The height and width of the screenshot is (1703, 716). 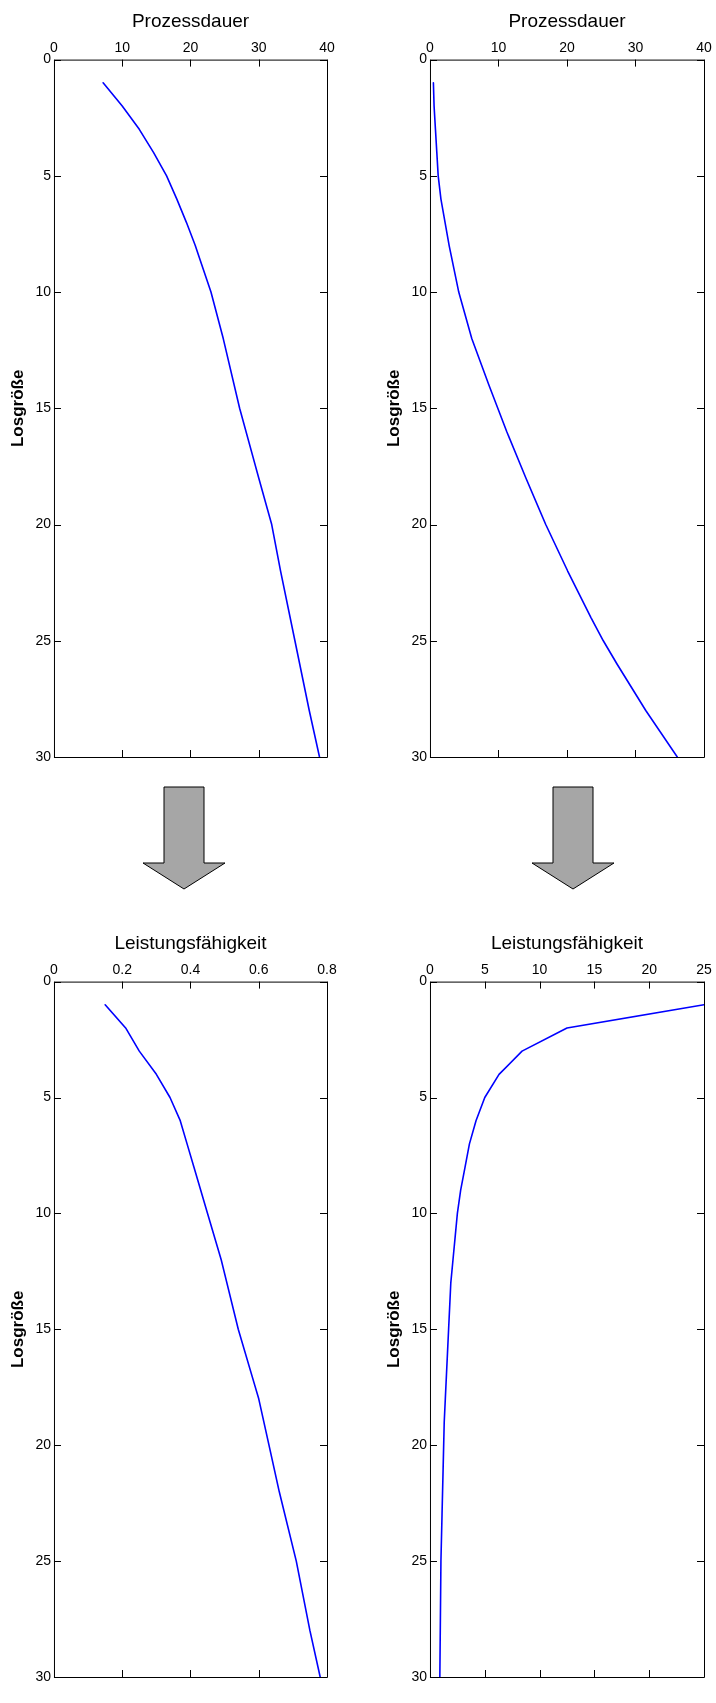 I want to click on x-tick-label: 0.6, so click(x=259, y=969).